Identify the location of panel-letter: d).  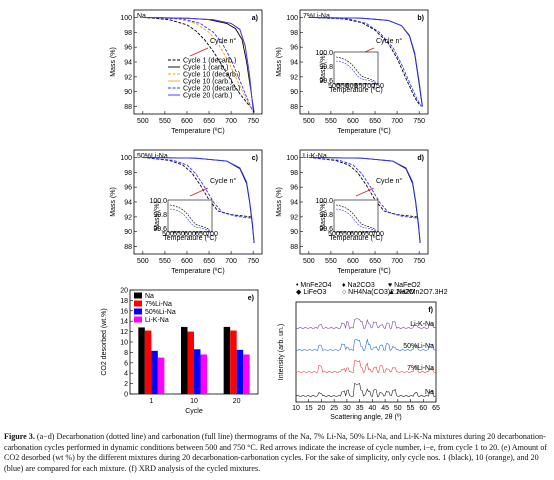
(420, 158).